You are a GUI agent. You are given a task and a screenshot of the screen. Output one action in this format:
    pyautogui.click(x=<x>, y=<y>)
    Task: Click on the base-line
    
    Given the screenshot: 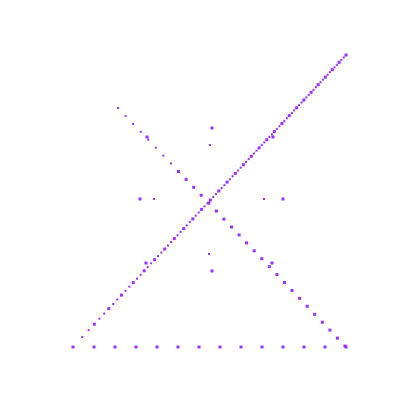 What is the action you would take?
    pyautogui.click(x=209, y=347)
    